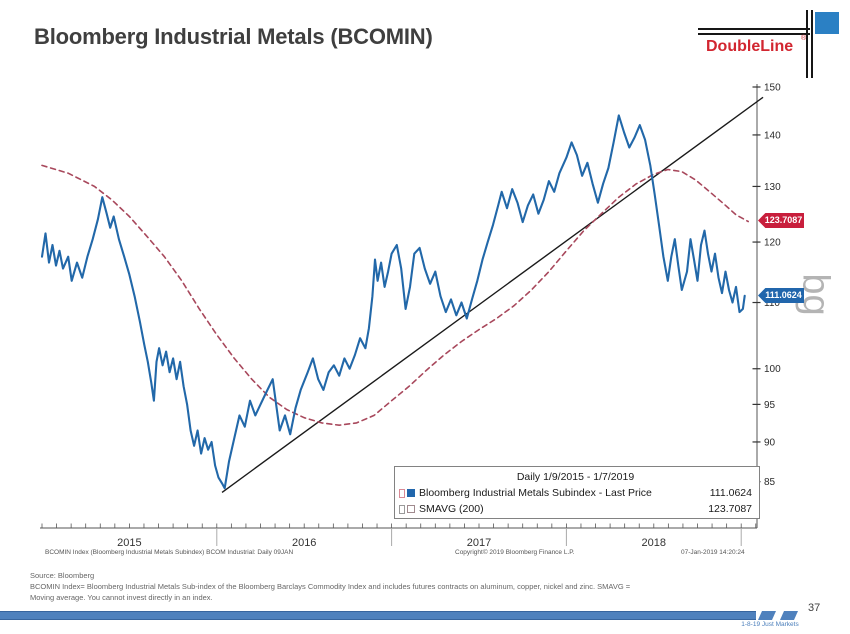 Image resolution: width=850 pixels, height=634 pixels. Describe the element at coordinates (233, 36) in the screenshot. I see `page-title: Bloomberg Industrial Metals (BCOMIN)` at that location.